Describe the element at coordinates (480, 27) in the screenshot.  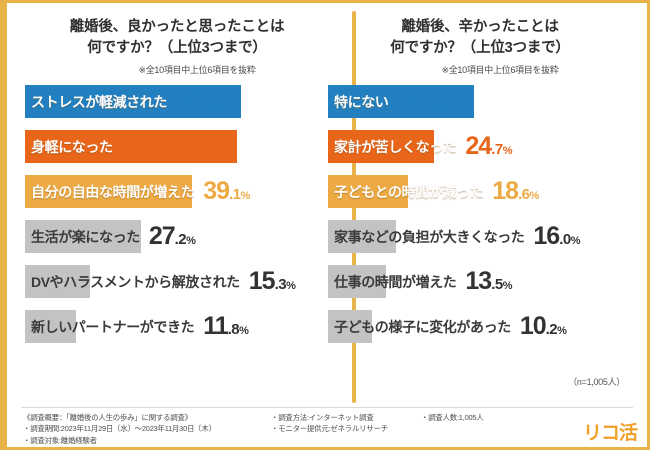
I see `chart-title-negative-line1: 離婚後、辛かったことは` at that location.